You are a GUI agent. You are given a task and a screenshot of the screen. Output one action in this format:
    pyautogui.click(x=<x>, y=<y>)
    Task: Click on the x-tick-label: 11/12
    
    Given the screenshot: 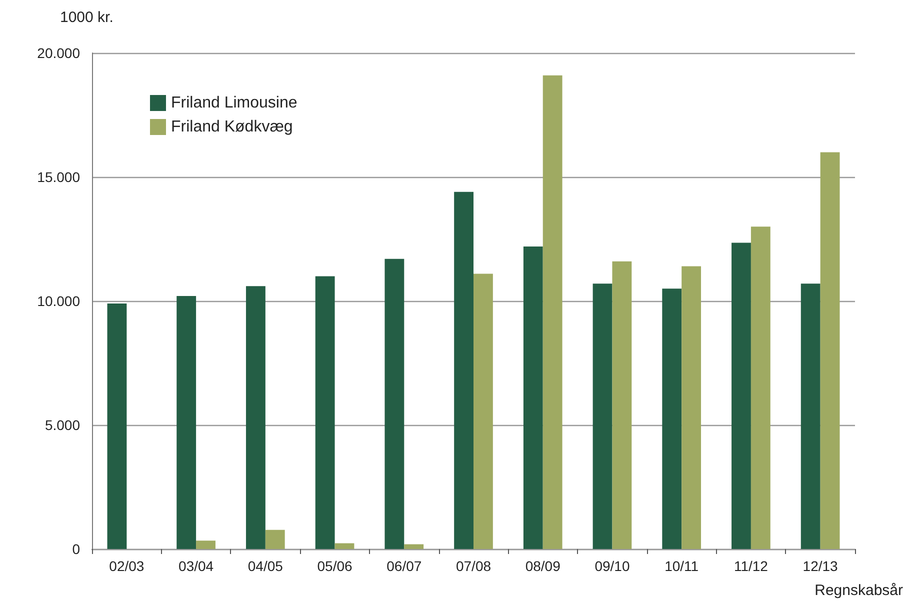 What is the action you would take?
    pyautogui.click(x=751, y=566)
    